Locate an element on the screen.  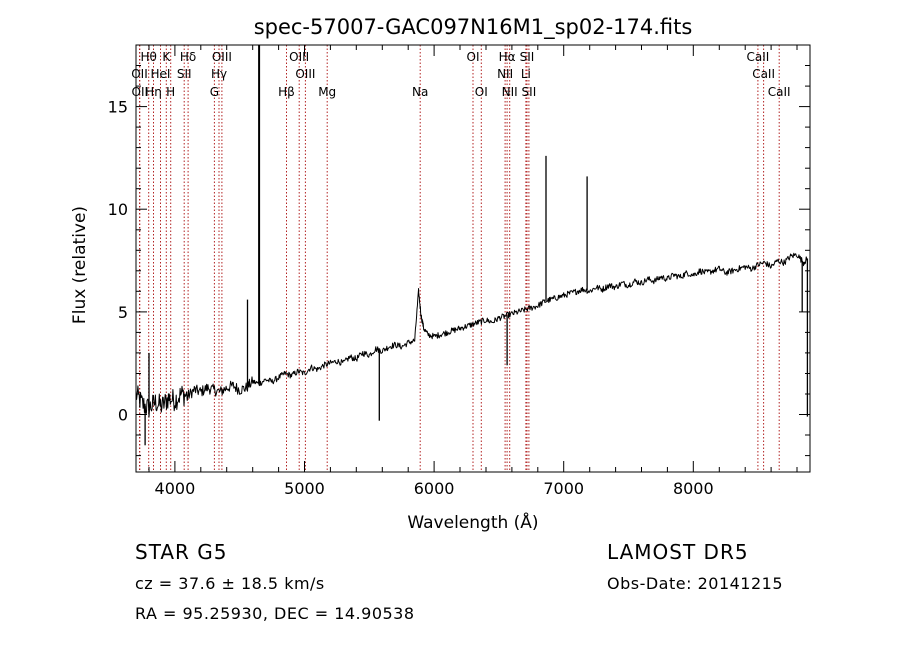
line-label: H is located at coordinates (170, 92).